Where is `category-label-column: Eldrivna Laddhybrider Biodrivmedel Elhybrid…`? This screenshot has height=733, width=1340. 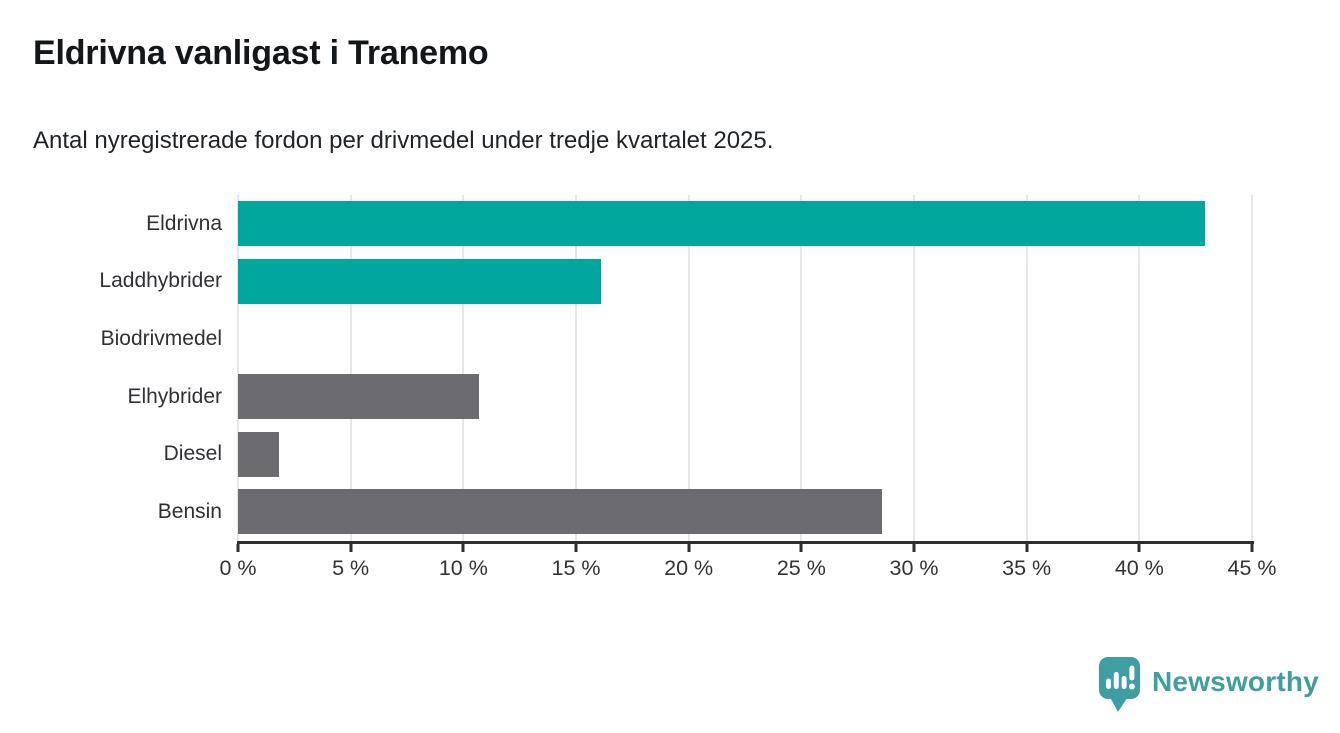
category-label-column: Eldrivna Laddhybrider Biodrivmedel Elhybrid… is located at coordinates (111, 368).